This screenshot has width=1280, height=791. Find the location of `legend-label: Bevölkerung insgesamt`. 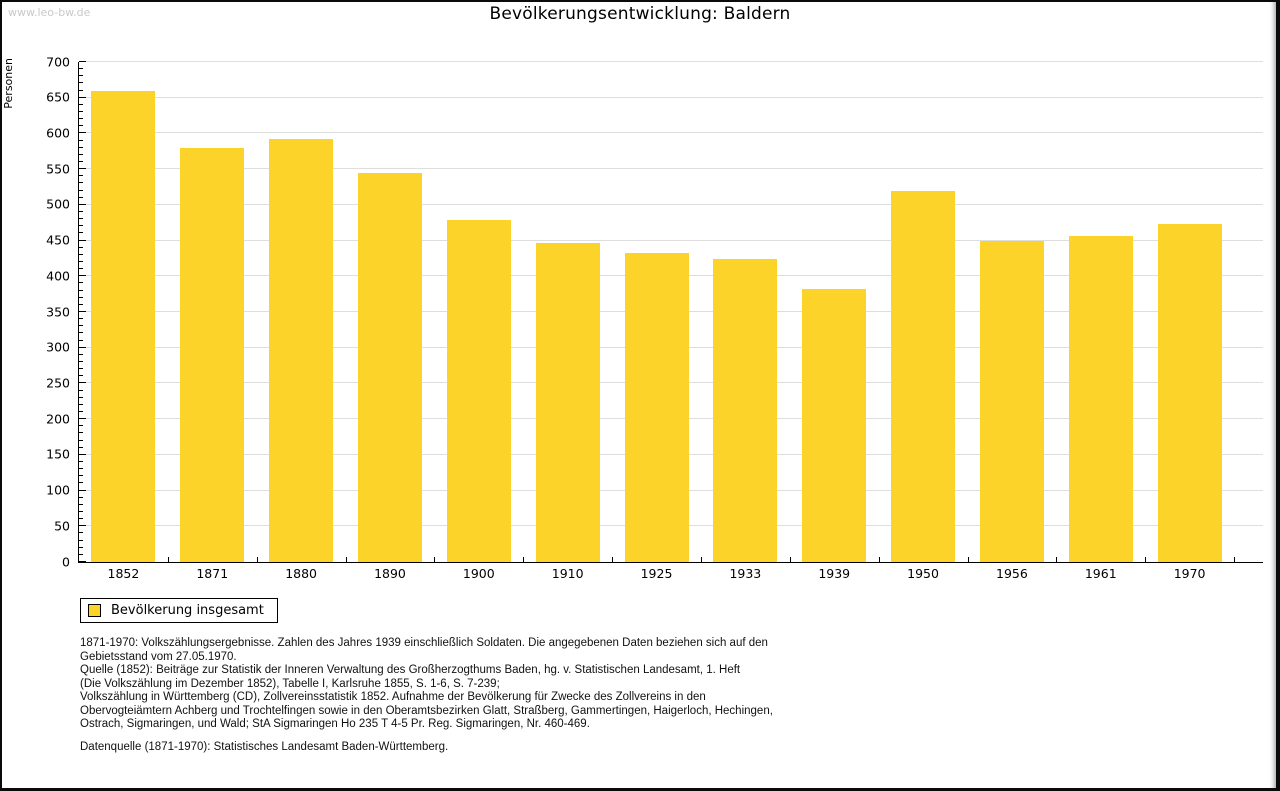

legend-label: Bevölkerung insgesamt is located at coordinates (187, 610).